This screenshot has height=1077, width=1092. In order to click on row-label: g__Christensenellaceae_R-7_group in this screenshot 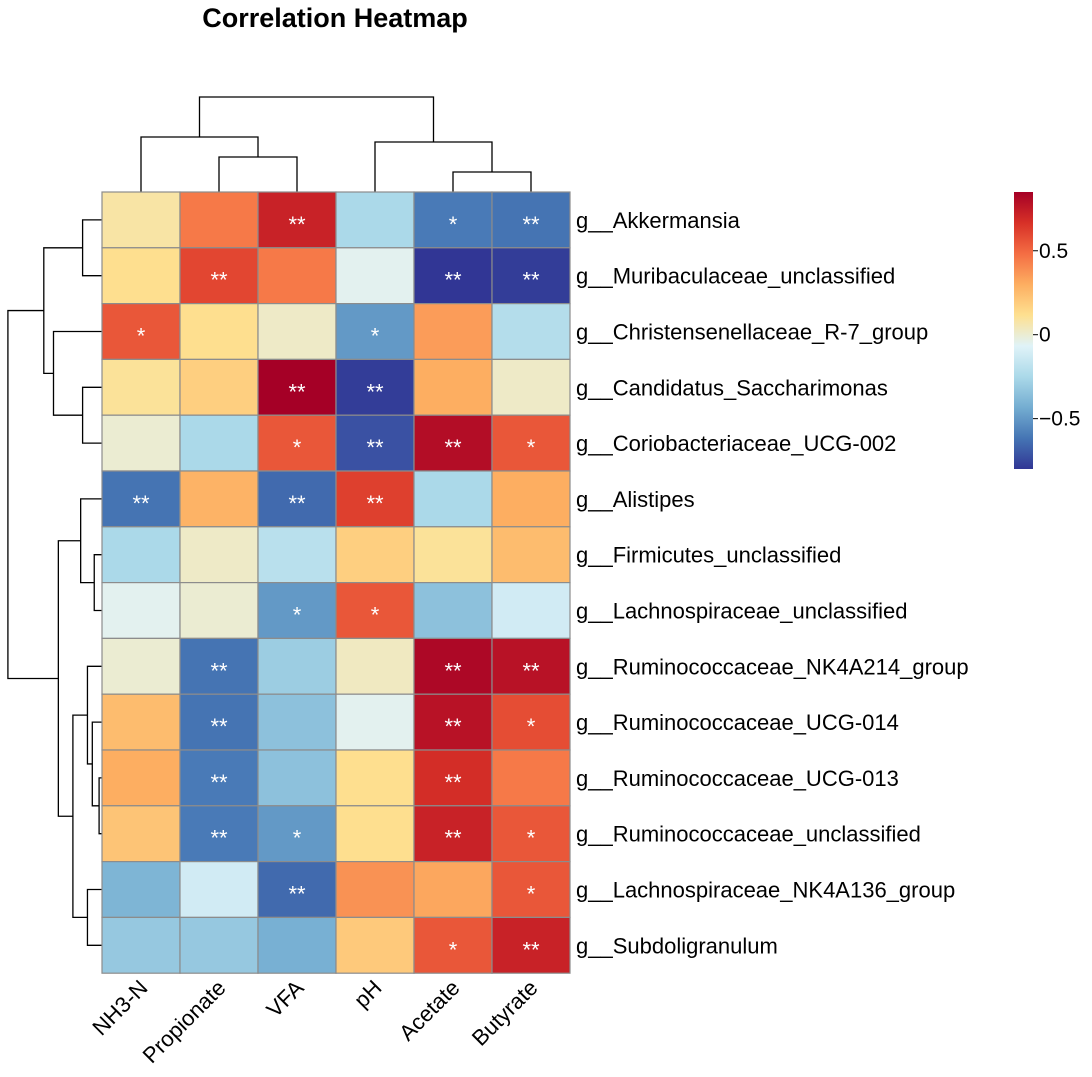, I will do `click(752, 332)`.